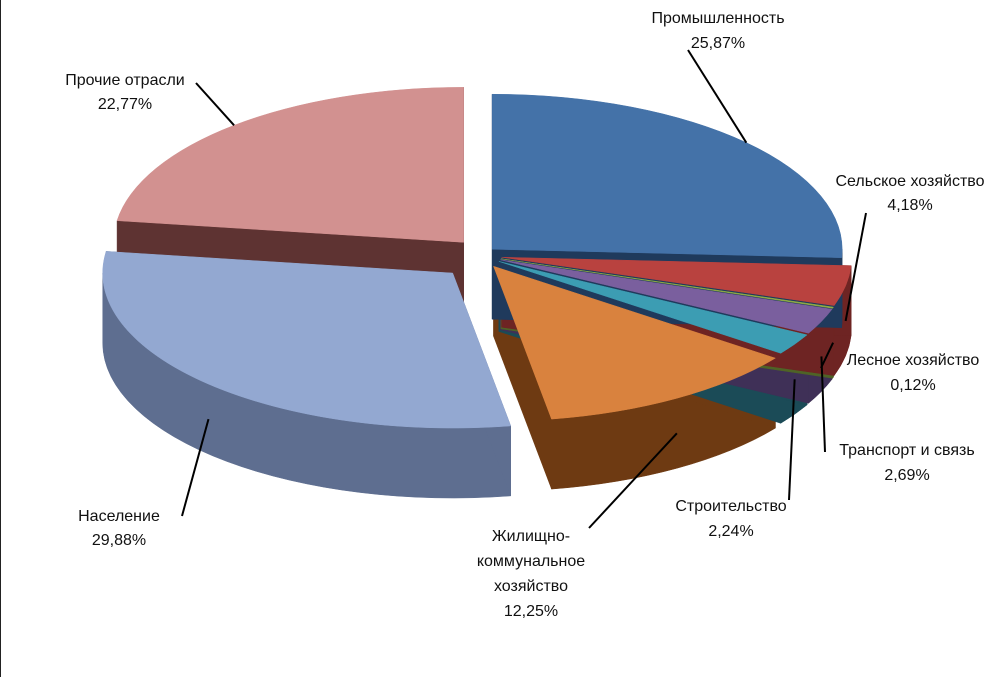 This screenshot has height=677, width=1005. I want to click on value-lesnoe-hozyaystvo: 0,12%, so click(912, 385).